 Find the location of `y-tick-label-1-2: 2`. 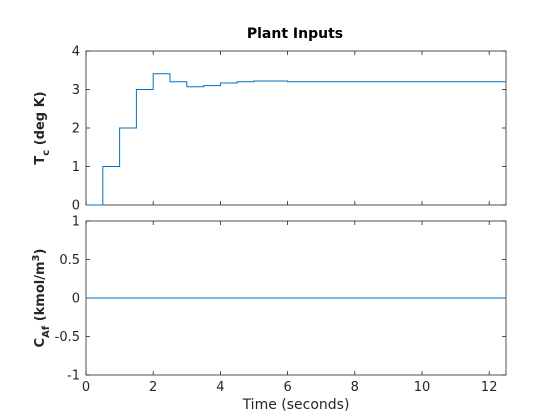

y-tick-label-1-2: 2 is located at coordinates (76, 129).